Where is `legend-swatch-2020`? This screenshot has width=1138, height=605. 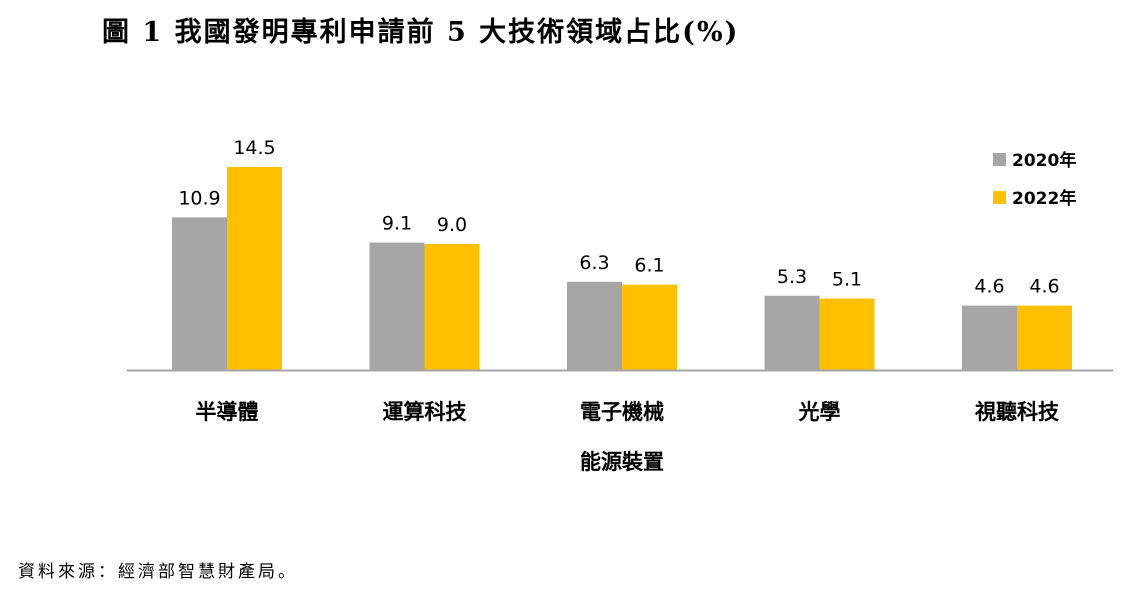
legend-swatch-2020 is located at coordinates (999, 159).